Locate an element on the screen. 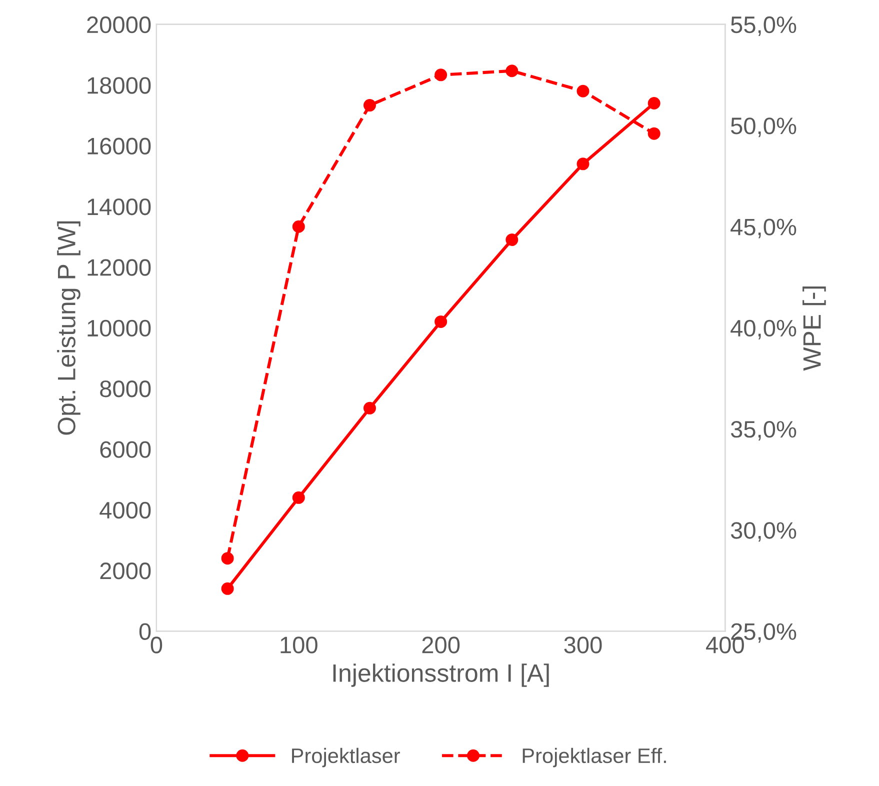 This screenshot has width=879, height=786. y-tick-label: 8000 is located at coordinates (125, 389).